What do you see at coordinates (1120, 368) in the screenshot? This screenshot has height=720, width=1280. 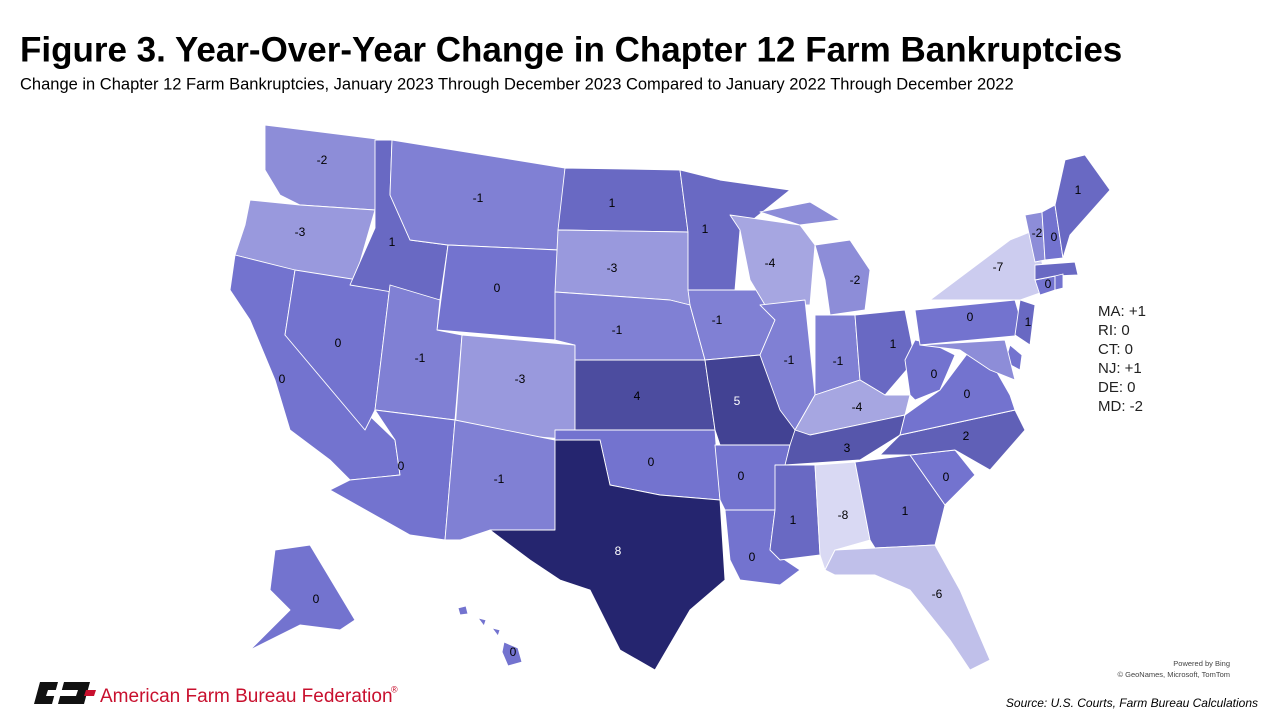 I see `side-note: NJ: +1` at bounding box center [1120, 368].